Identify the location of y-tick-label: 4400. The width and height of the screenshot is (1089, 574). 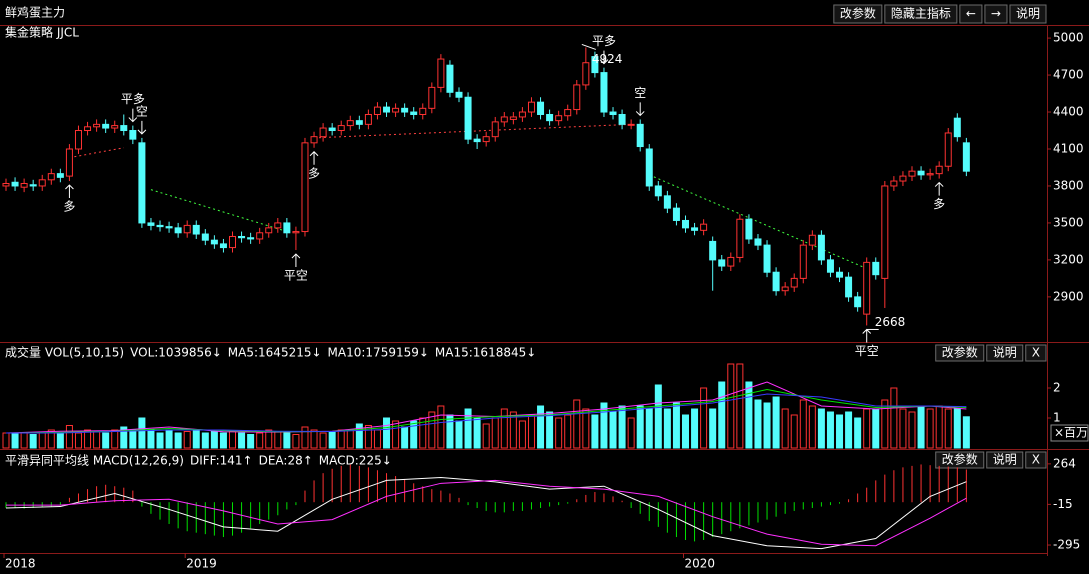
(1068, 112).